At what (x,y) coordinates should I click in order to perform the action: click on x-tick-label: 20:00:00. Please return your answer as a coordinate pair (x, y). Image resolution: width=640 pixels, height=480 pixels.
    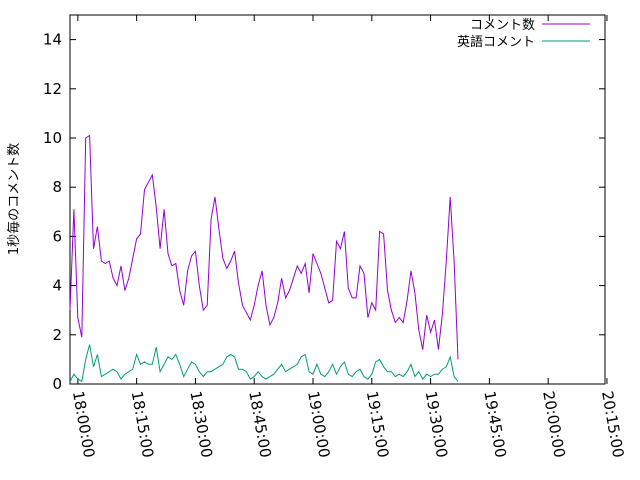
    Looking at the image, I should click on (553, 424).